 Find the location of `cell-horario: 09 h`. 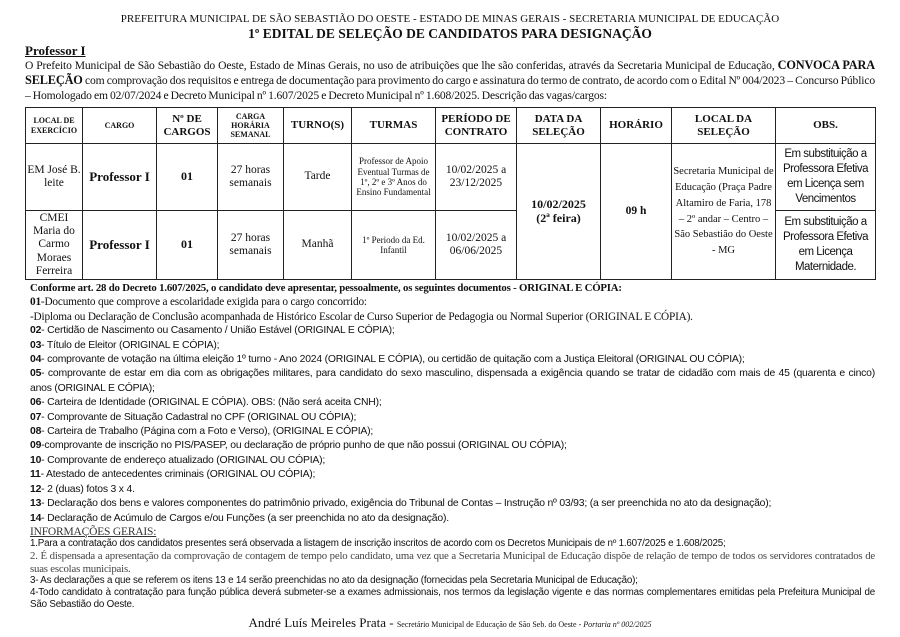

cell-horario: 09 h is located at coordinates (636, 211).